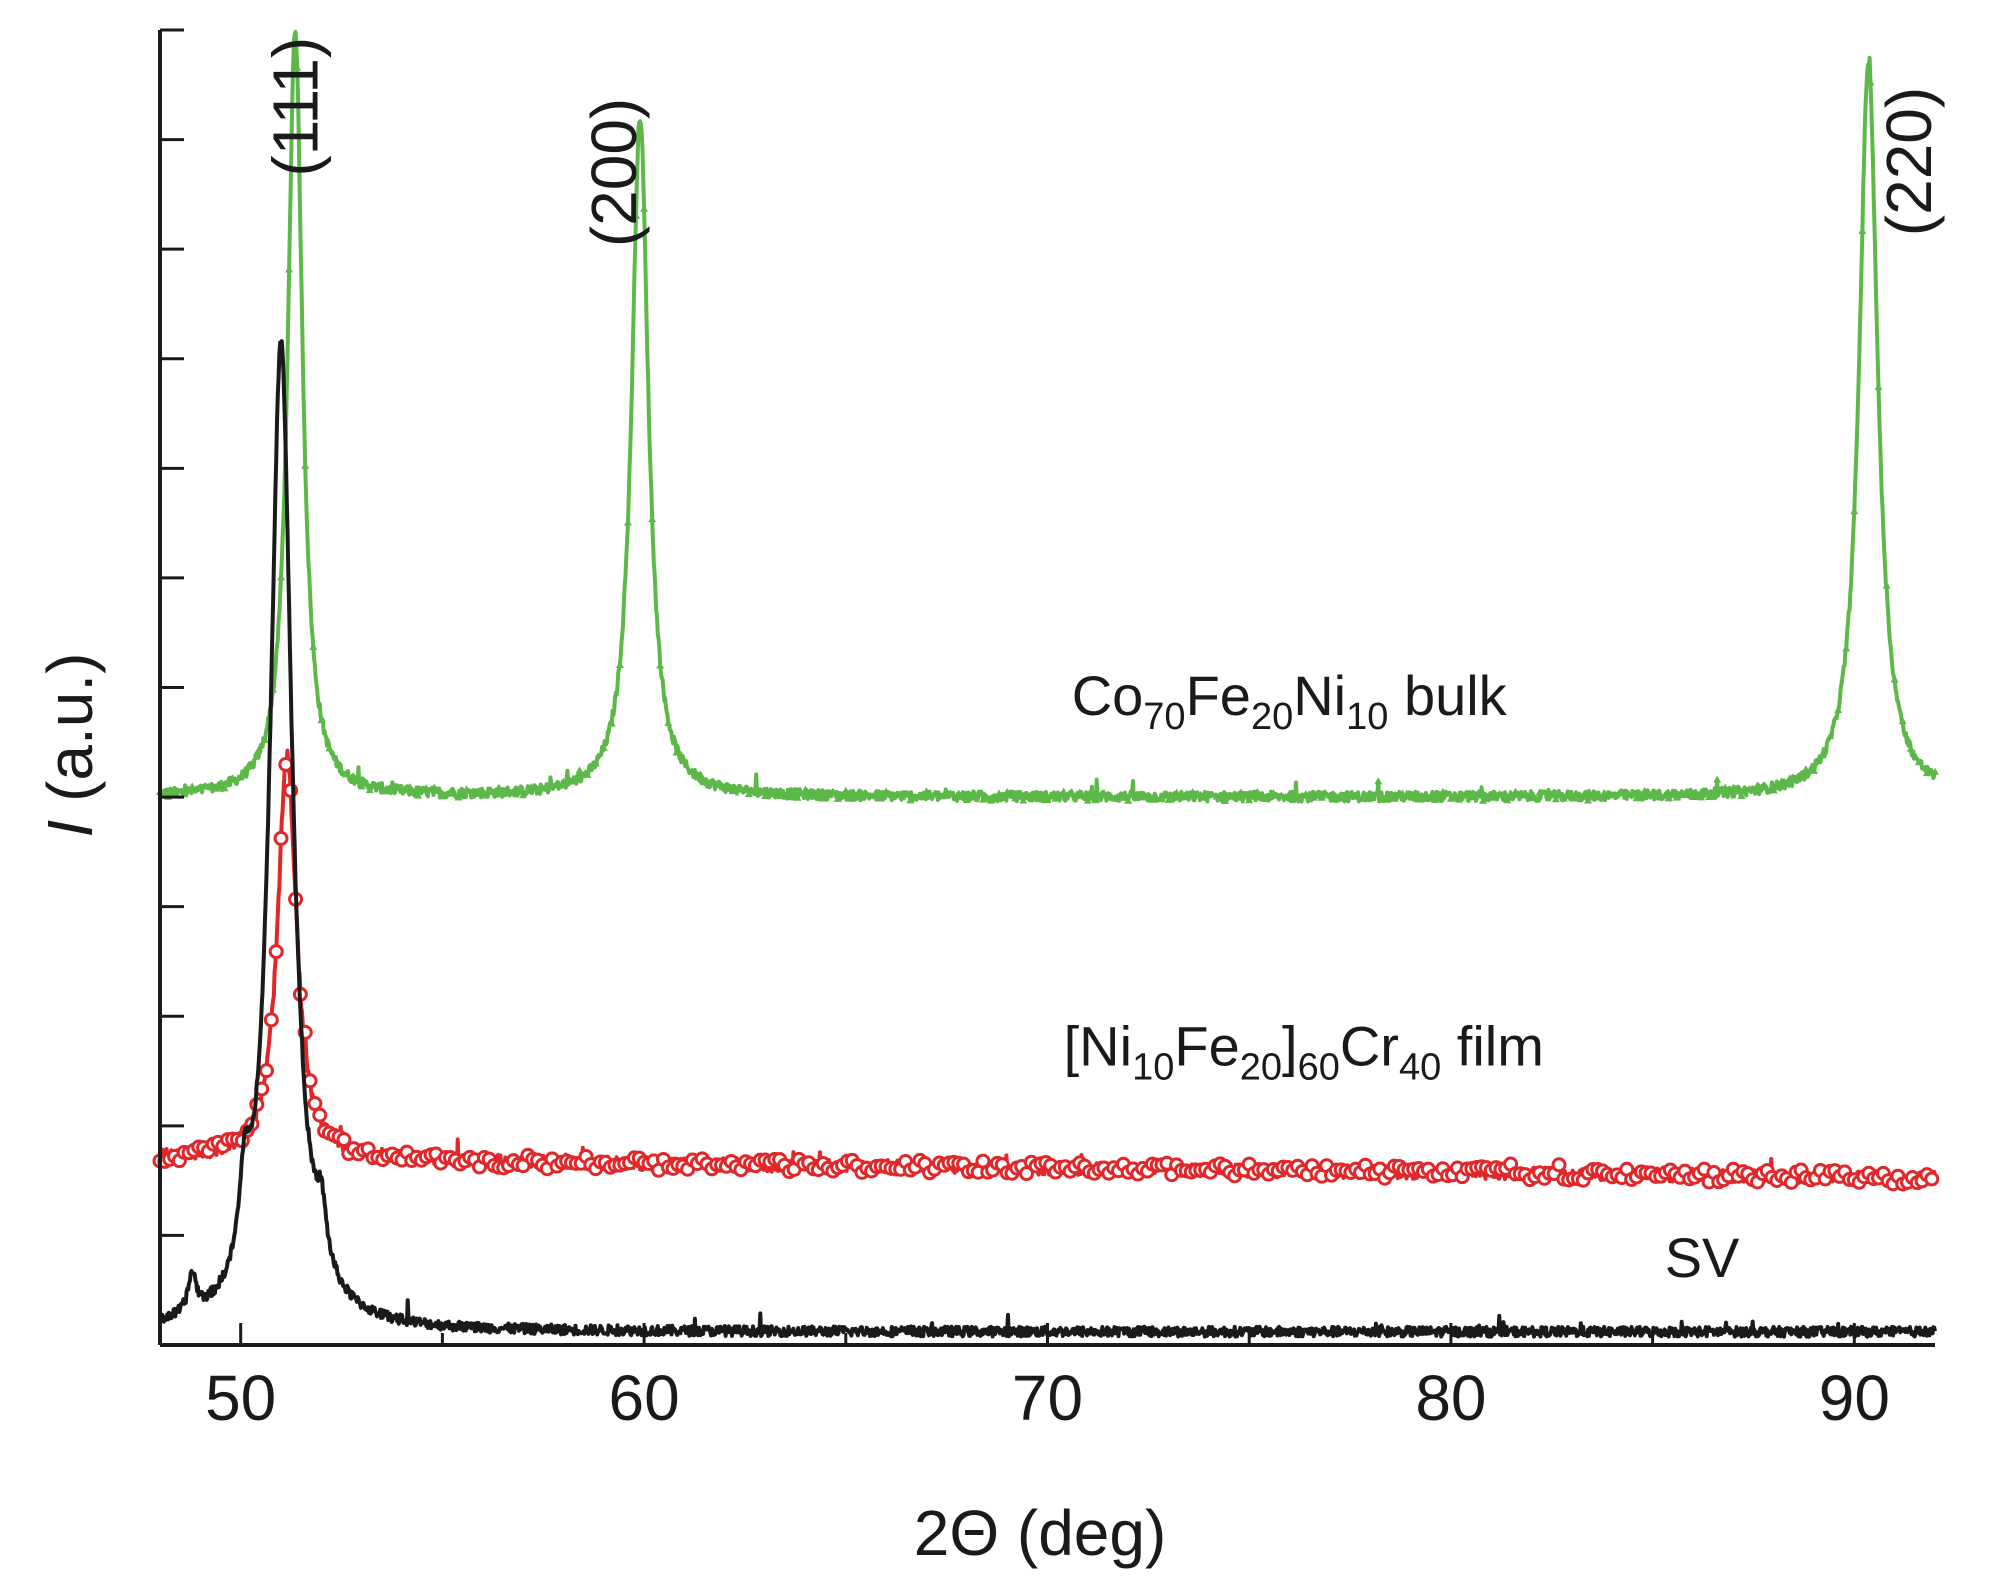 The width and height of the screenshot is (1999, 1589). What do you see at coordinates (1290, 1046) in the screenshot?
I see `series-label-part: ]` at bounding box center [1290, 1046].